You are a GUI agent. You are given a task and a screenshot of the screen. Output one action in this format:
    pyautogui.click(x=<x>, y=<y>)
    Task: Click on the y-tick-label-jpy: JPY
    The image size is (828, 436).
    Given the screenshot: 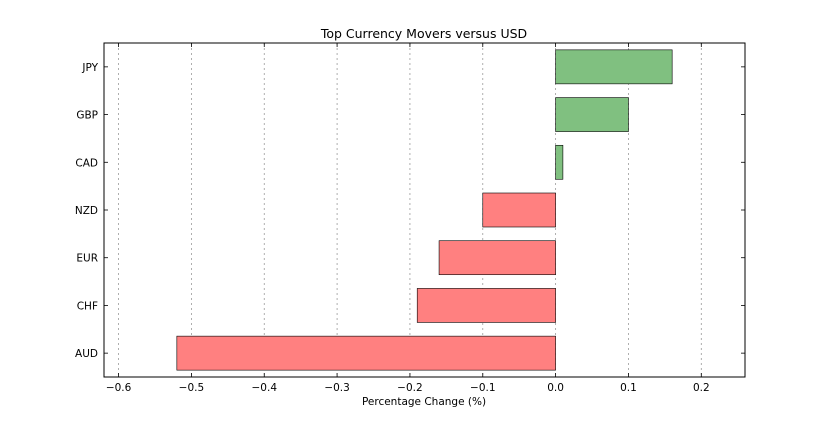 What is the action you would take?
    pyautogui.click(x=89, y=68)
    